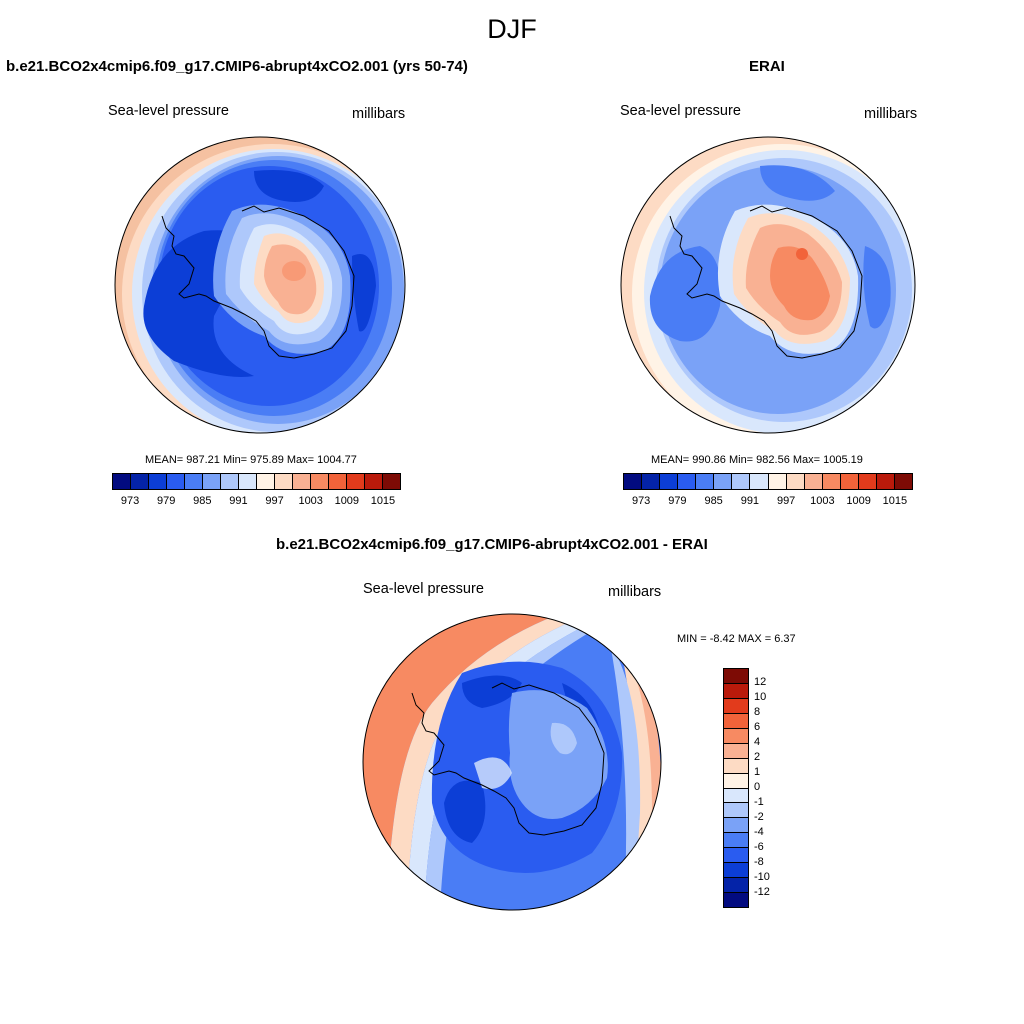 The height and width of the screenshot is (1024, 1024). I want to click on obs-colorbar-ticks: 973 979 985 991 997 1003 1009 1015, so click(767, 502).